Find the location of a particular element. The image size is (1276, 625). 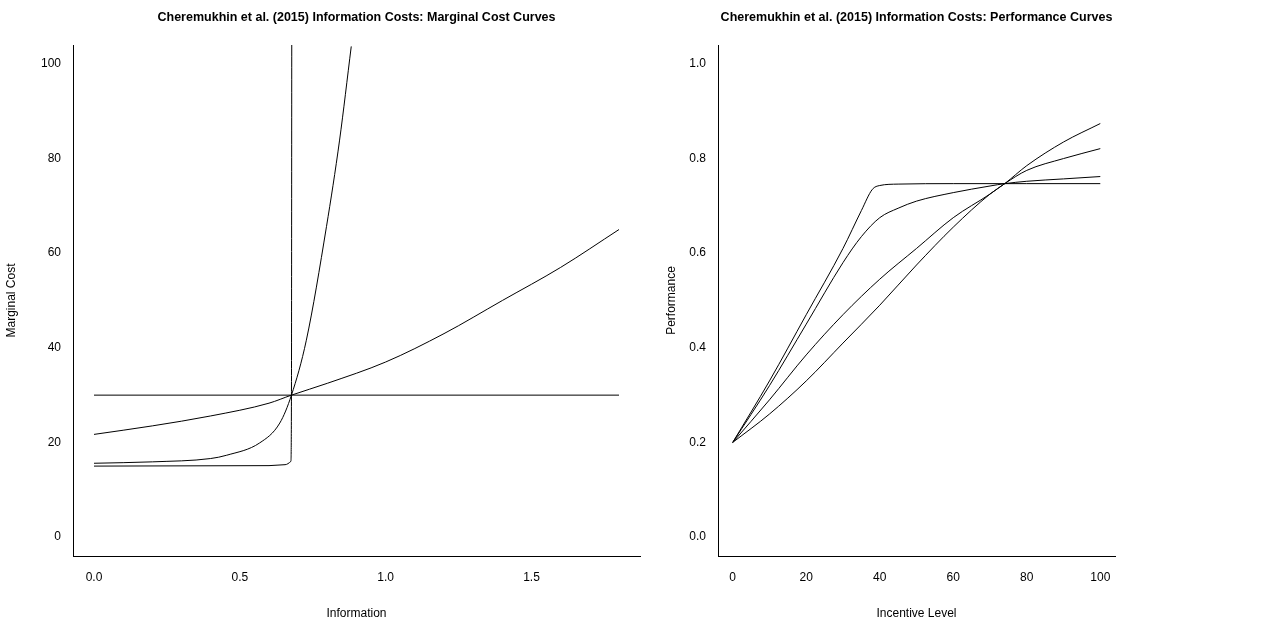

y-tick-label: 0 is located at coordinates (58, 536).